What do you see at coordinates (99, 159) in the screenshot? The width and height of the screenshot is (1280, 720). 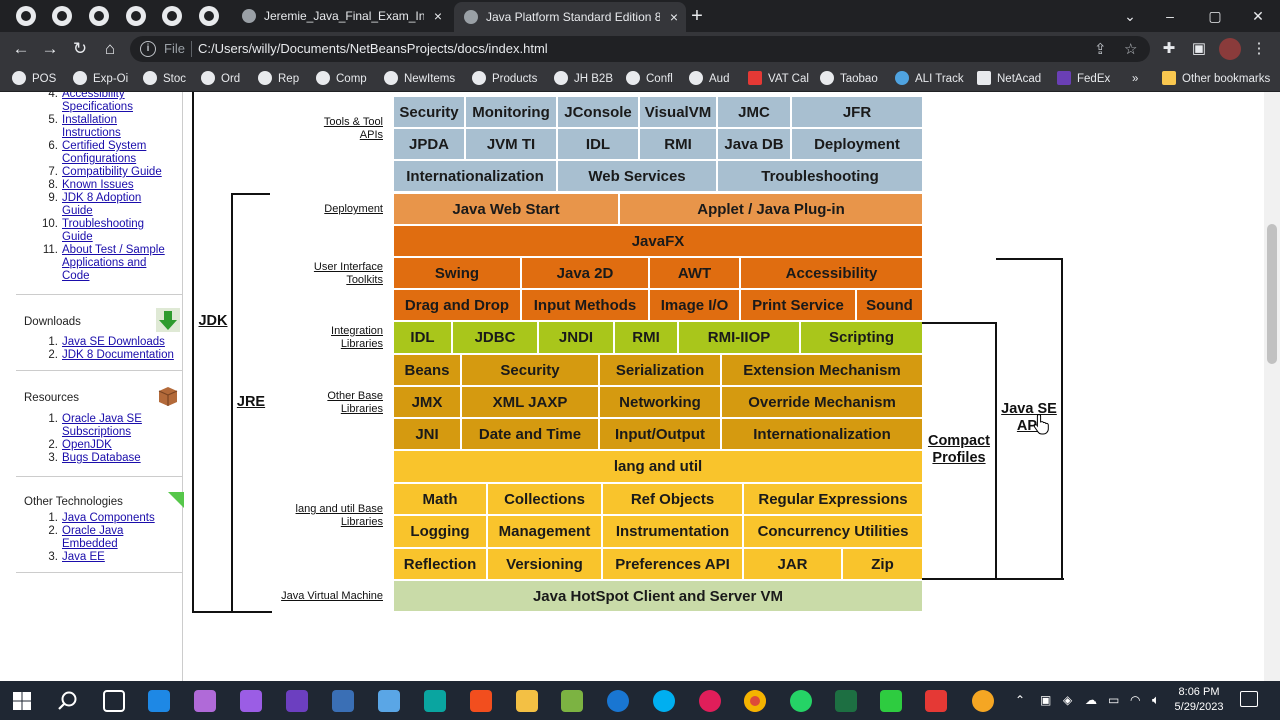 I see `link-line: Configurations` at bounding box center [99, 159].